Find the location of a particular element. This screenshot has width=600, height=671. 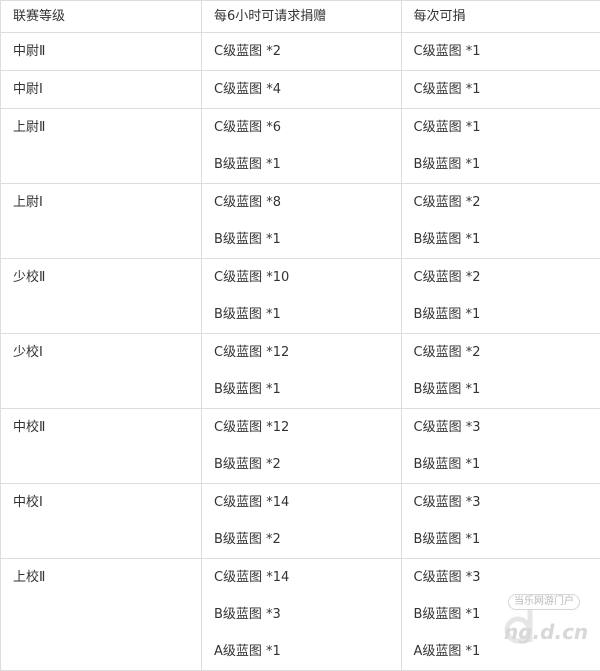

rank-label: 少校Ⅱ is located at coordinates (107, 277).